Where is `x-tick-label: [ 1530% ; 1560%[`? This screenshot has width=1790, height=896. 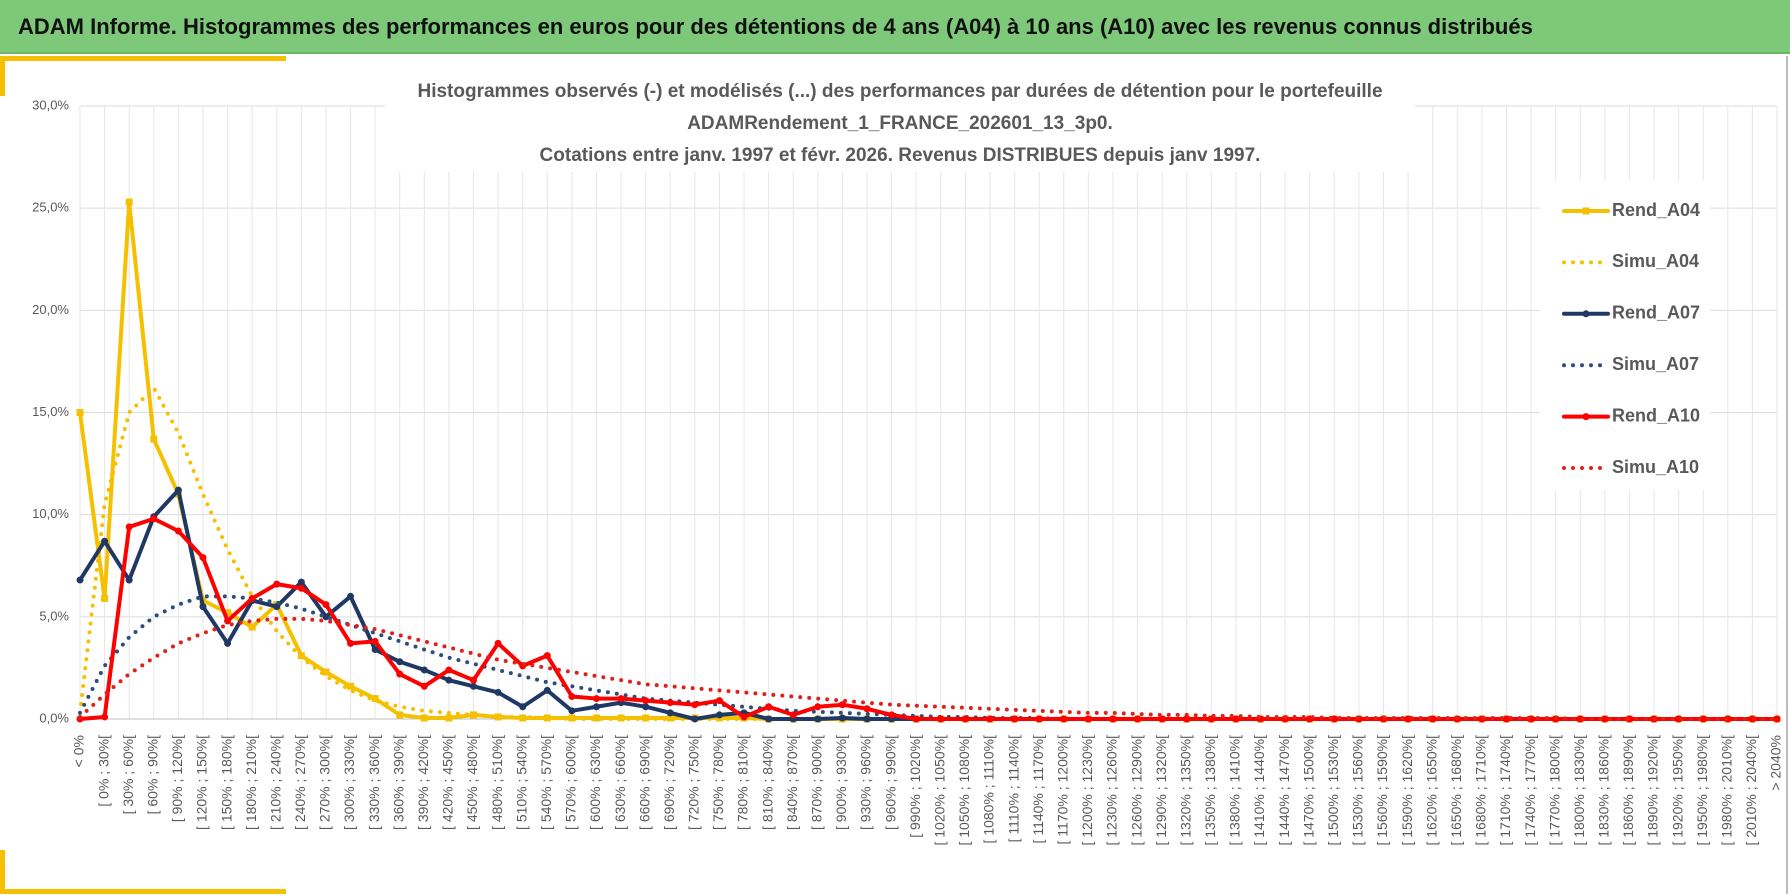 x-tick-label: [ 1530% ; 1560%[ is located at coordinates (1358, 790).